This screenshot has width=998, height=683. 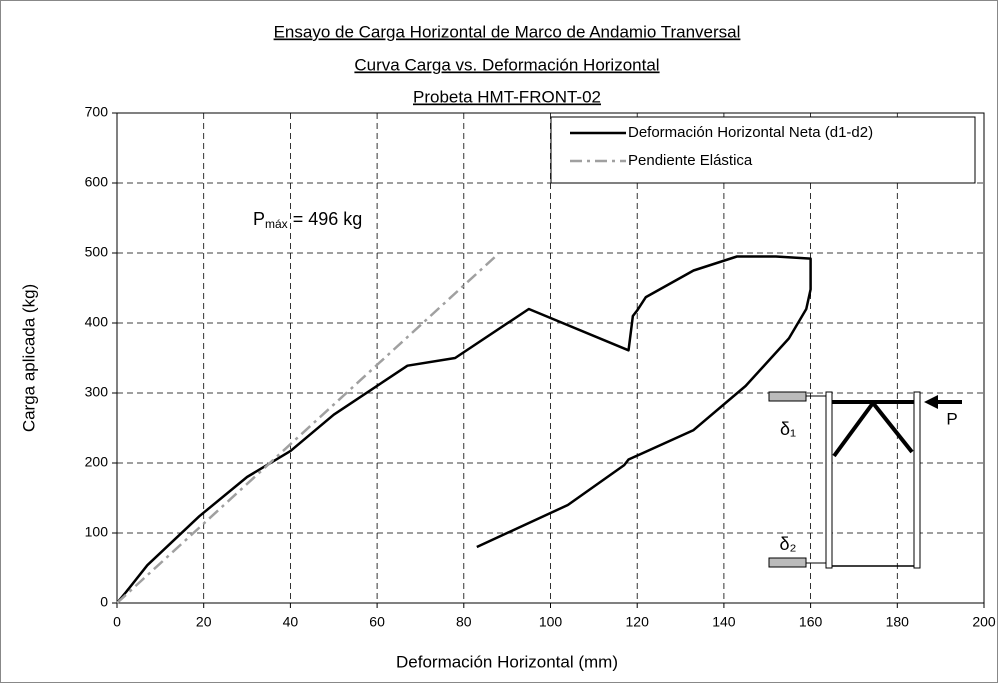 What do you see at coordinates (291, 622) in the screenshot?
I see `x-tick-label: 40` at bounding box center [291, 622].